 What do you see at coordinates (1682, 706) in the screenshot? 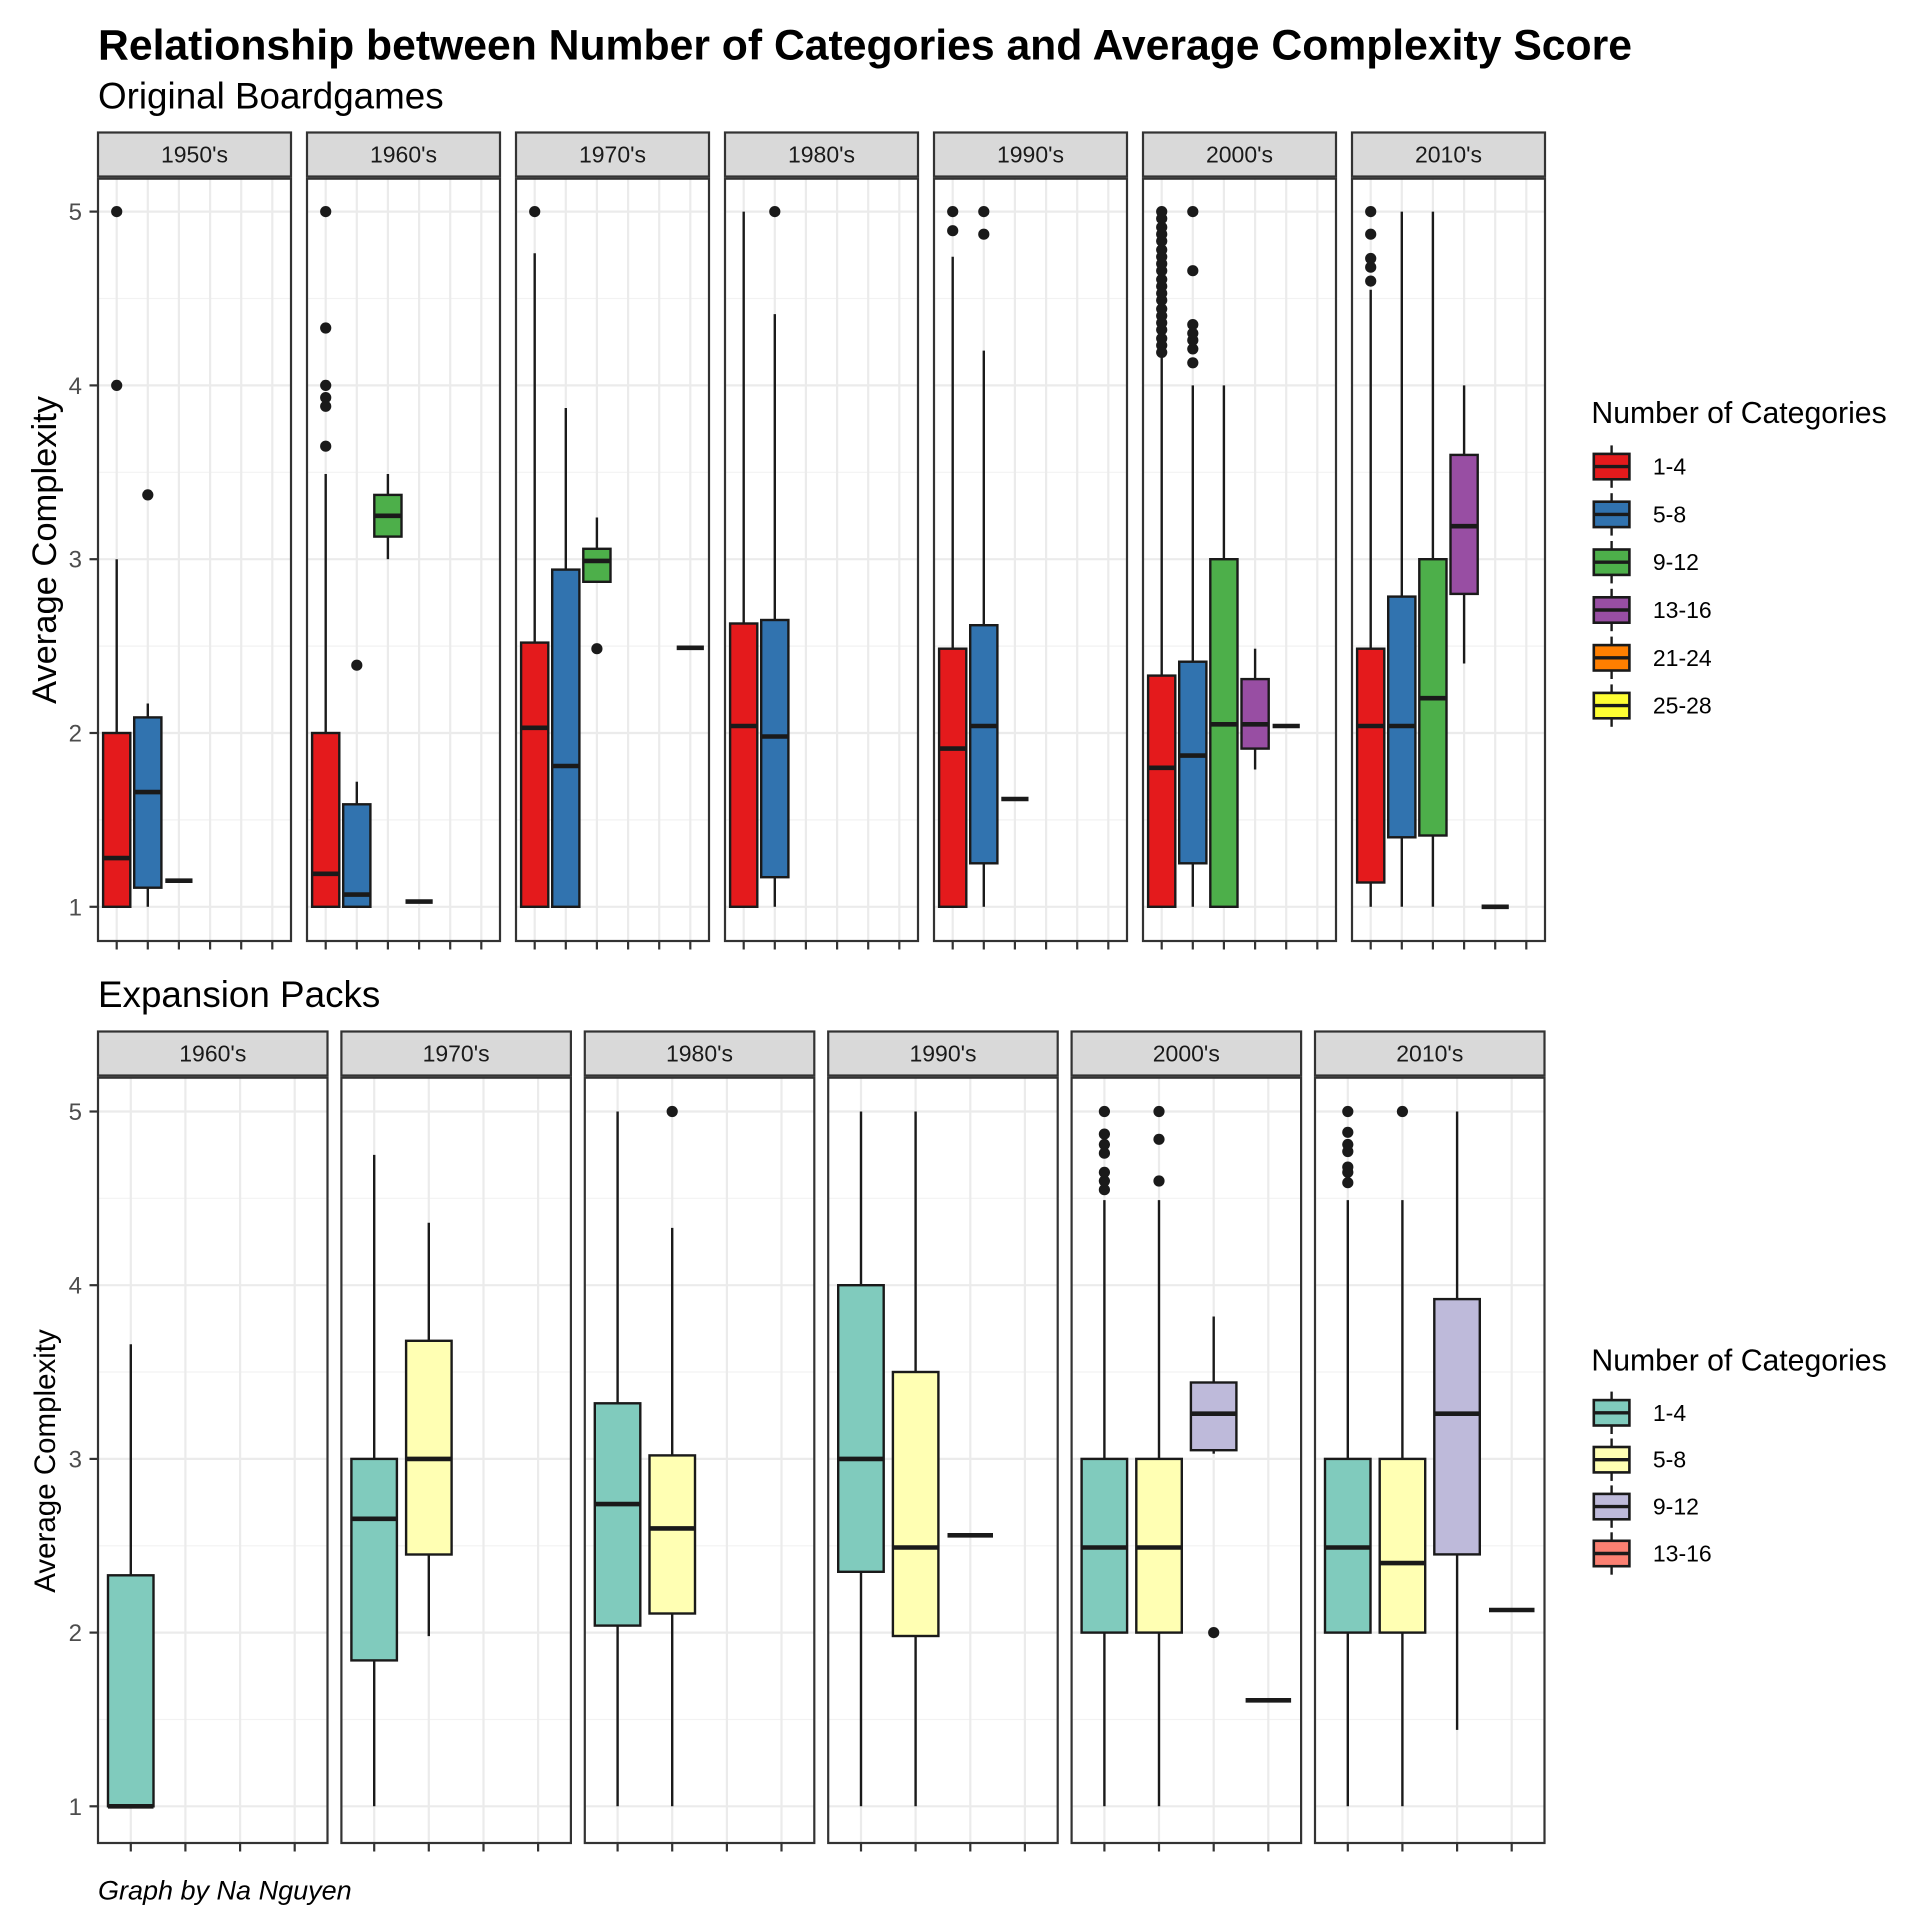
I see `svg-text: 25-28` at bounding box center [1682, 706].